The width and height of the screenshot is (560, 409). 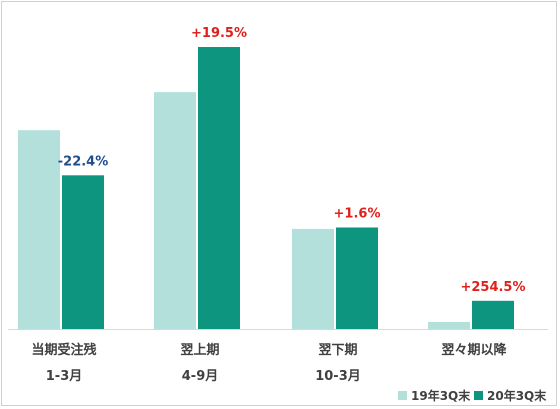 I want to click on category-label-2: 翌上期, so click(x=199, y=350).